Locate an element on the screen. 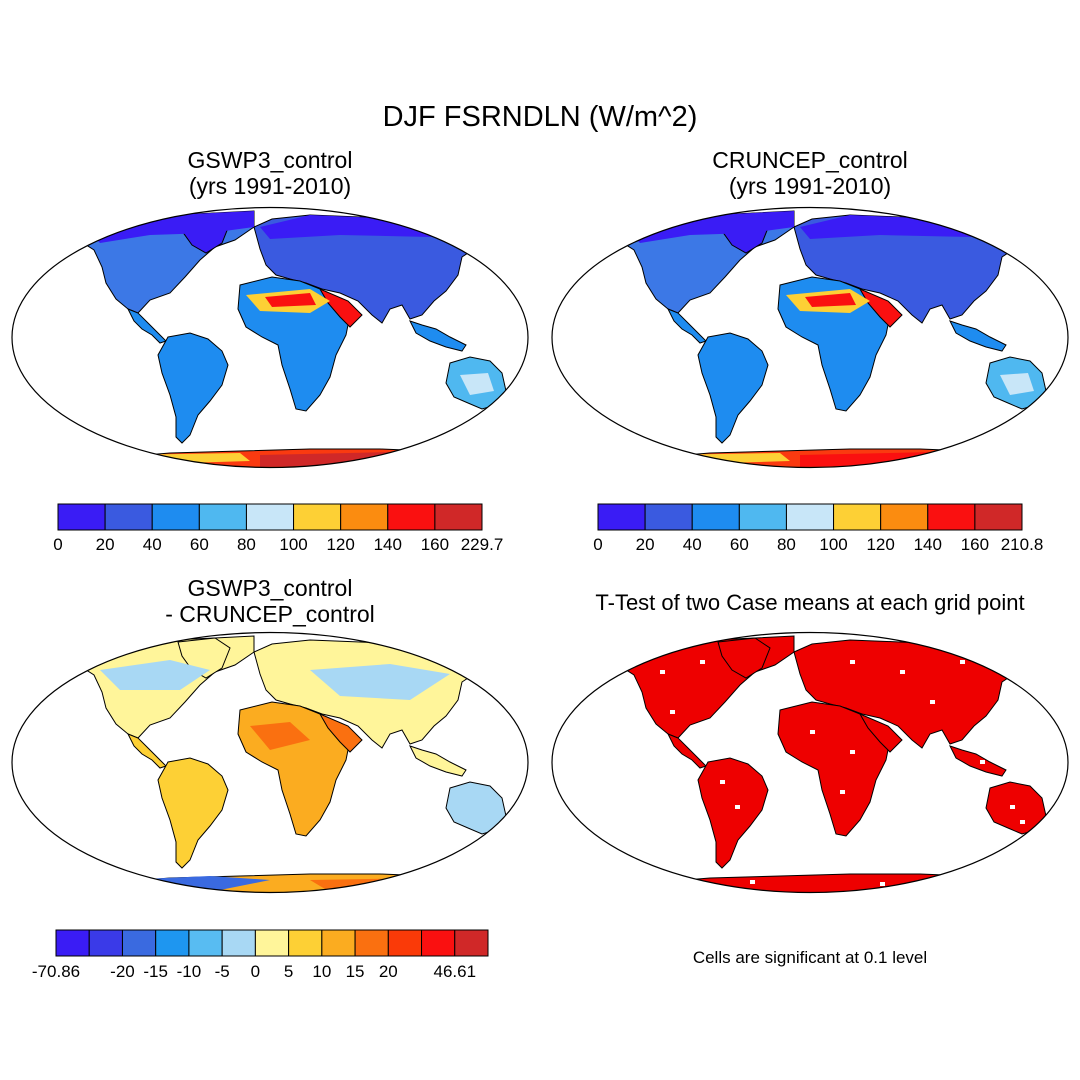  colorbar-difference-tick-label: 46.61 is located at coordinates (455, 971).